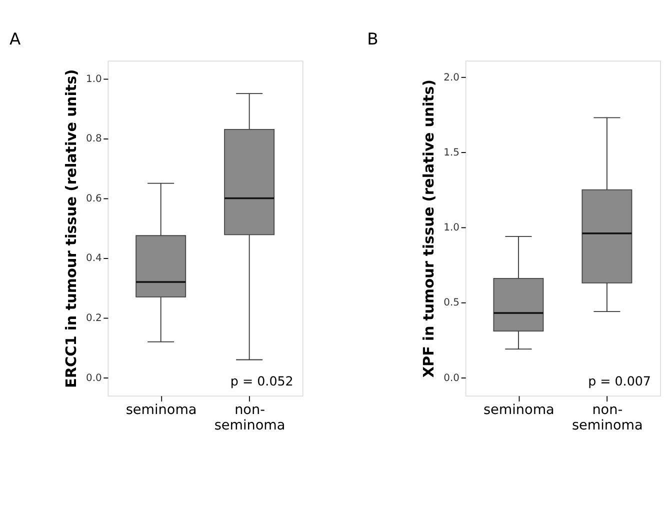 This screenshot has width=670, height=505. What do you see at coordinates (94, 318) in the screenshot?
I see `y-tick-label: 0.2` at bounding box center [94, 318].